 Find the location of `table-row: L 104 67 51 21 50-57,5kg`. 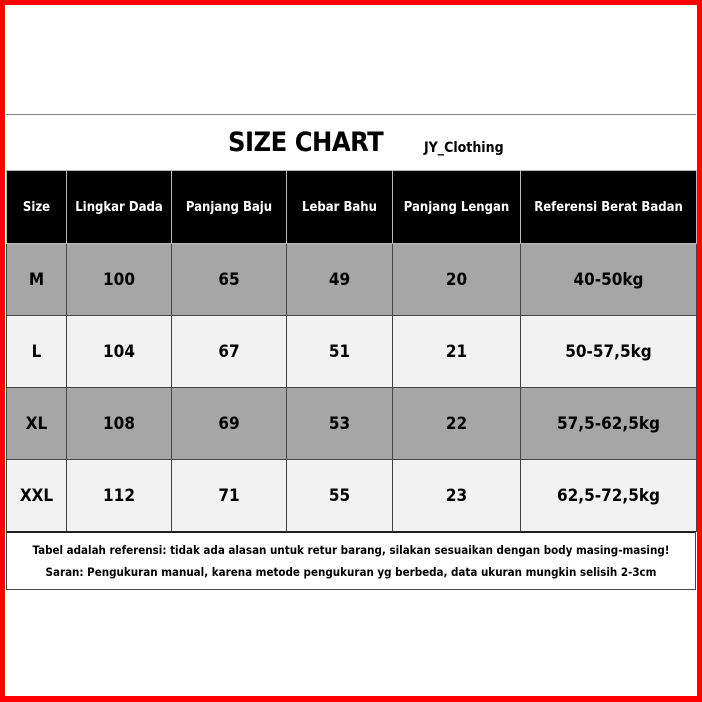

table-row: L 104 67 51 21 50-57,5kg is located at coordinates (351, 351).